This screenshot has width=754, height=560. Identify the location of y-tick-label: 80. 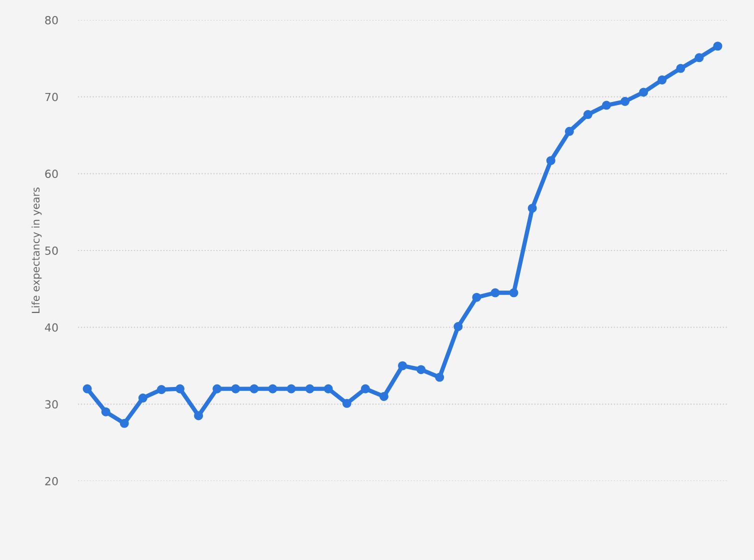
(51, 20).